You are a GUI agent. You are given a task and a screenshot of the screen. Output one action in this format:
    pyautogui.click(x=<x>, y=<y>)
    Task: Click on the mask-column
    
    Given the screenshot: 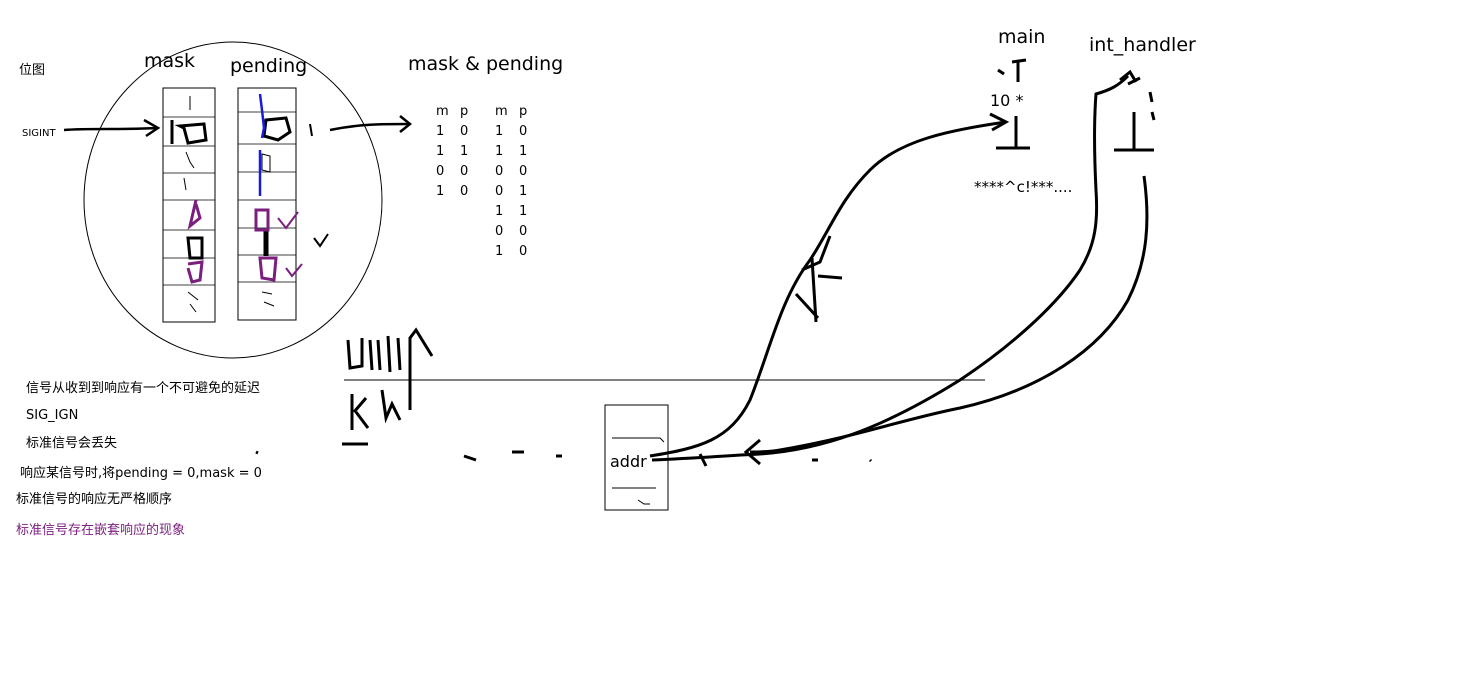 What is the action you would take?
    pyautogui.click(x=189, y=205)
    